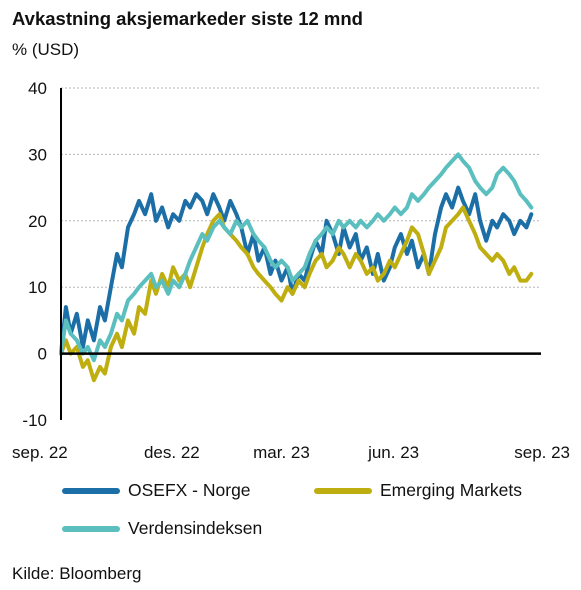  Describe the element at coordinates (37, 221) in the screenshot. I see `y-tick-label-20: 20` at that location.